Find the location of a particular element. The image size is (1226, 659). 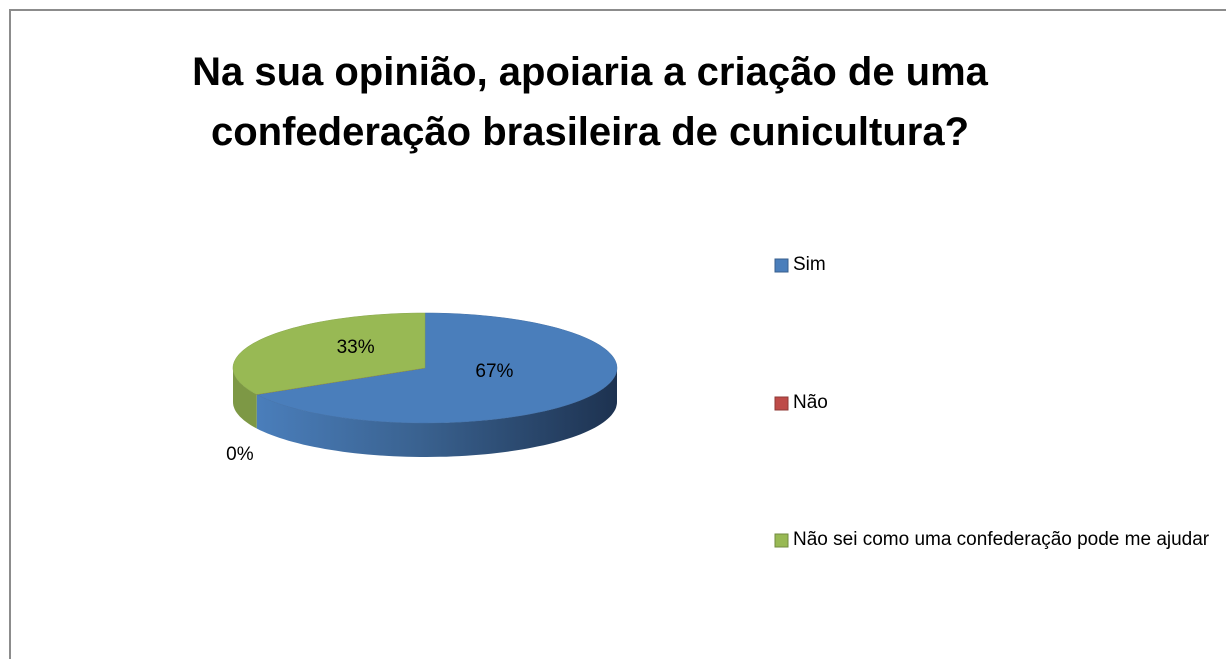

legend-label: Não is located at coordinates (810, 402).